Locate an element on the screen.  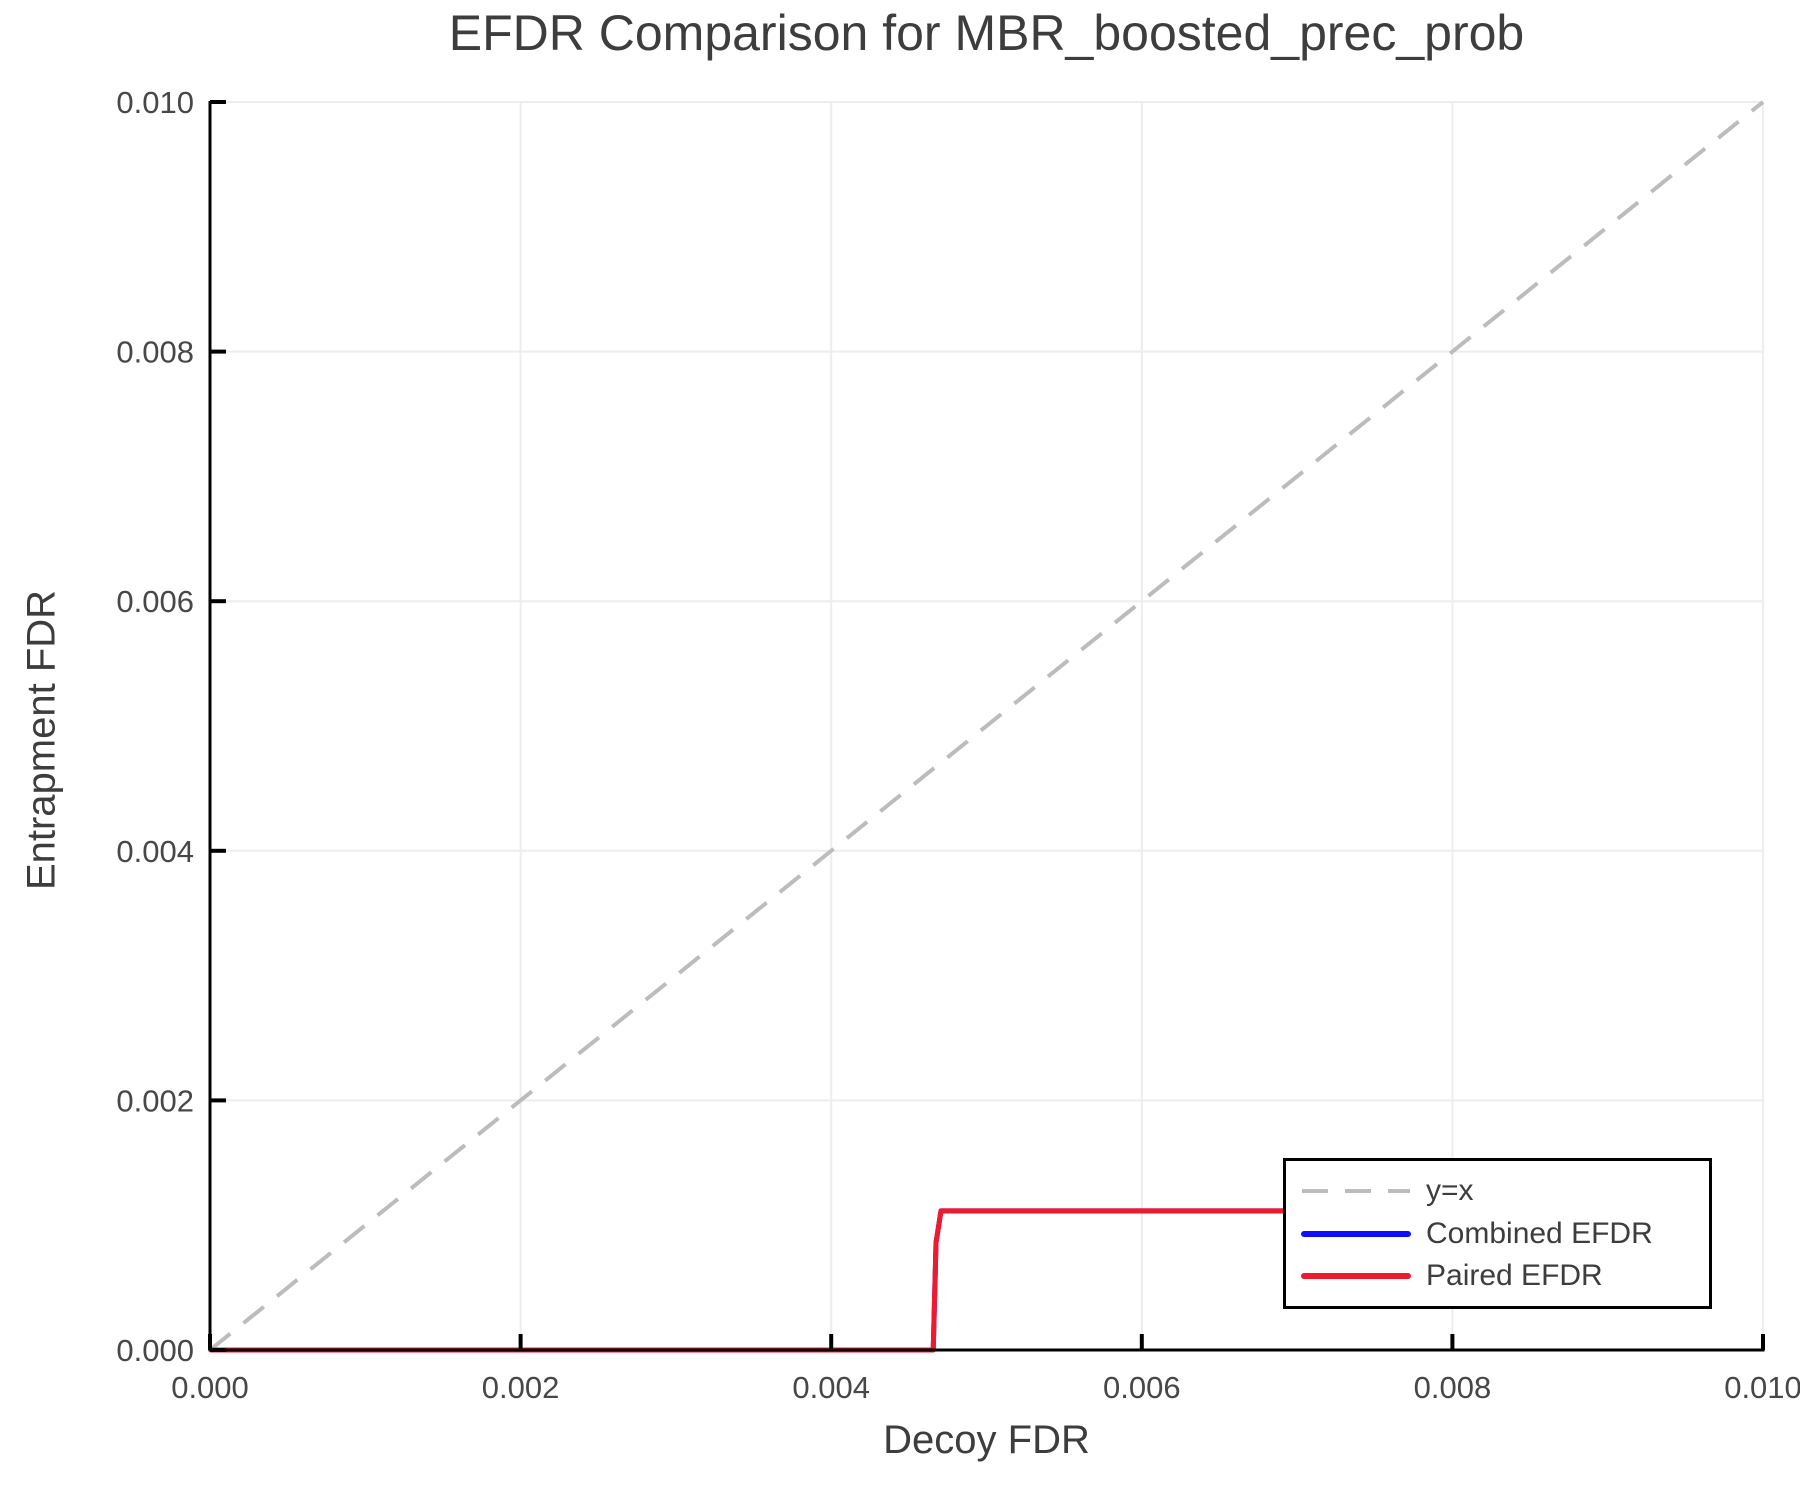
legend: y=x Combined EFDR Paired EFDR is located at coordinates (1497, 1233).